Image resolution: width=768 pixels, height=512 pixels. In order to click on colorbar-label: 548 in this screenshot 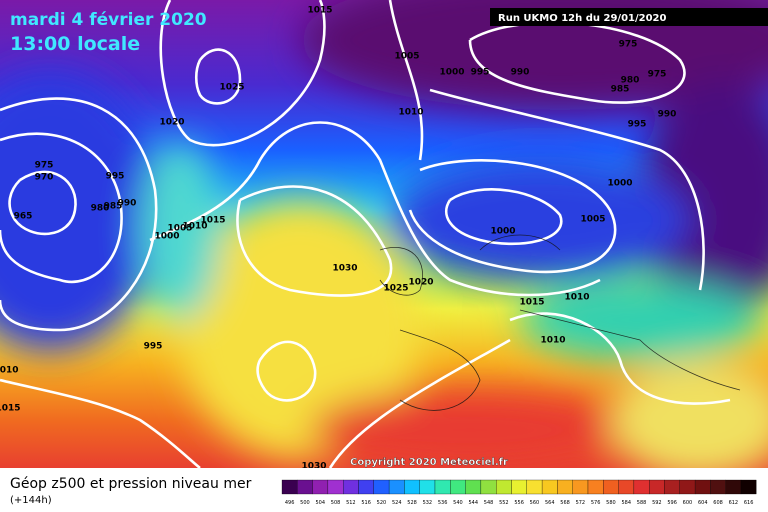, I will do `click(489, 503)`.